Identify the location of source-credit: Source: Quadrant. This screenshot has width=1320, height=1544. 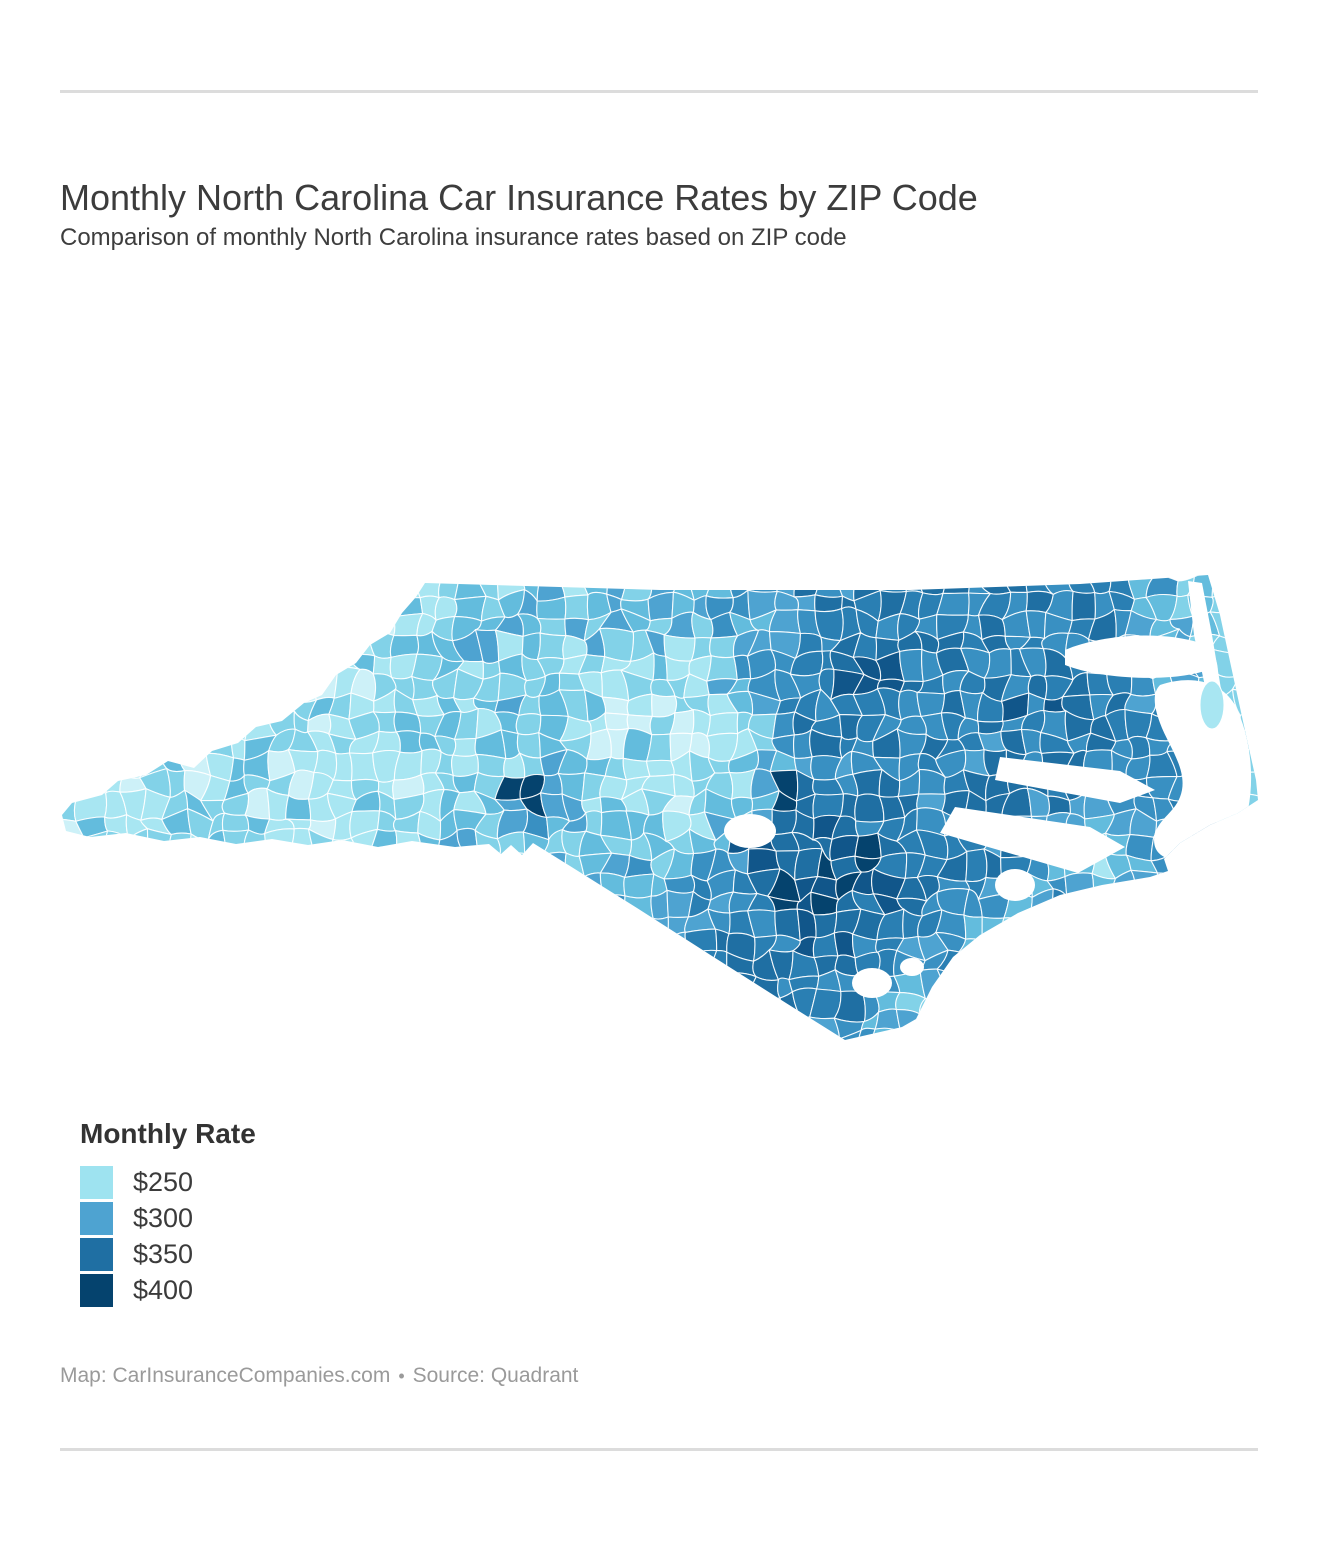
(495, 1375).